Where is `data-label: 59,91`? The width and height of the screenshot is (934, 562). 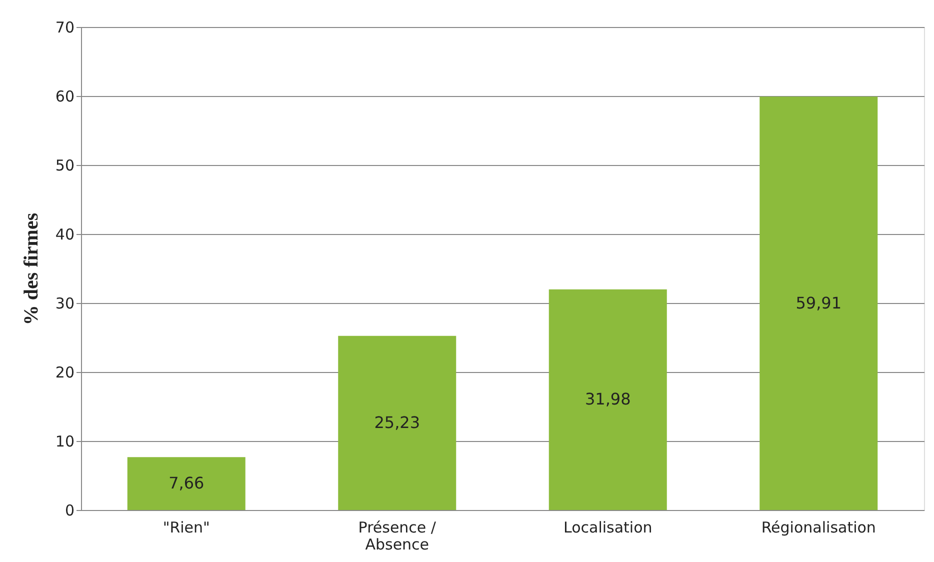 data-label: 59,91 is located at coordinates (819, 302).